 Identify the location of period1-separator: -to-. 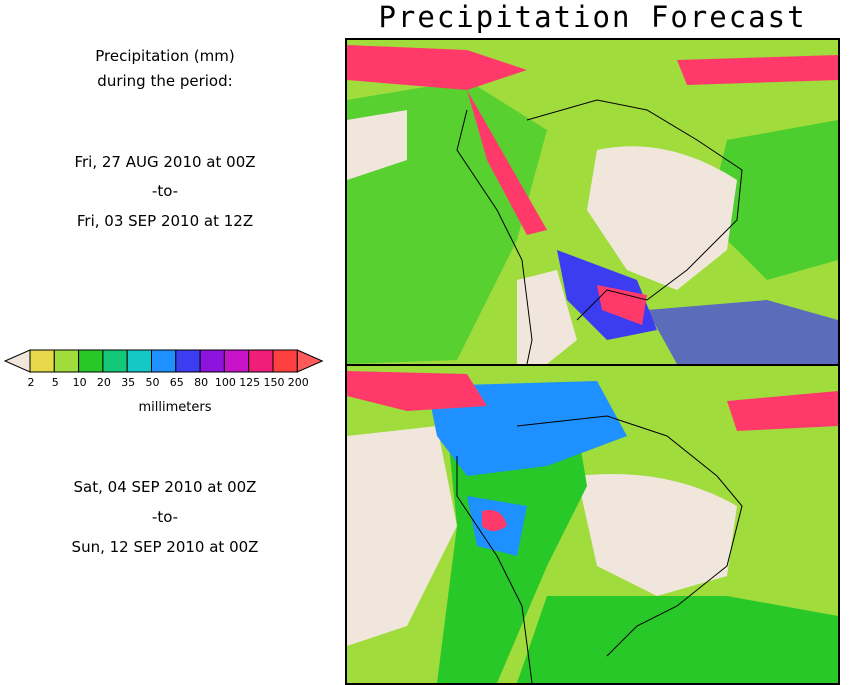
(165, 191).